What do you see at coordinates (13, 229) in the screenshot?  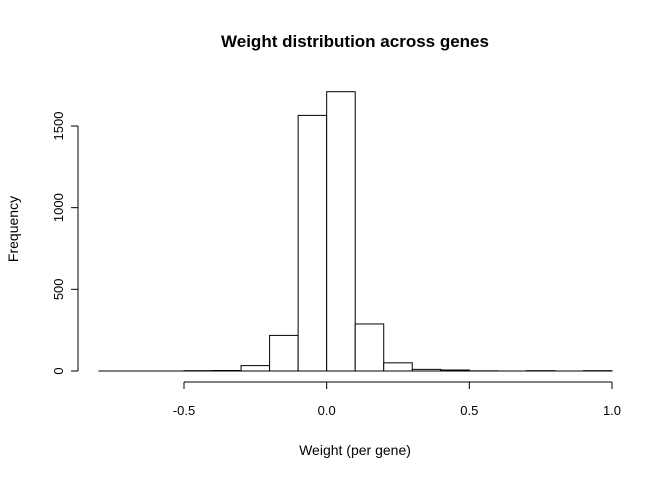 I see `y-axis-label: Frequency` at bounding box center [13, 229].